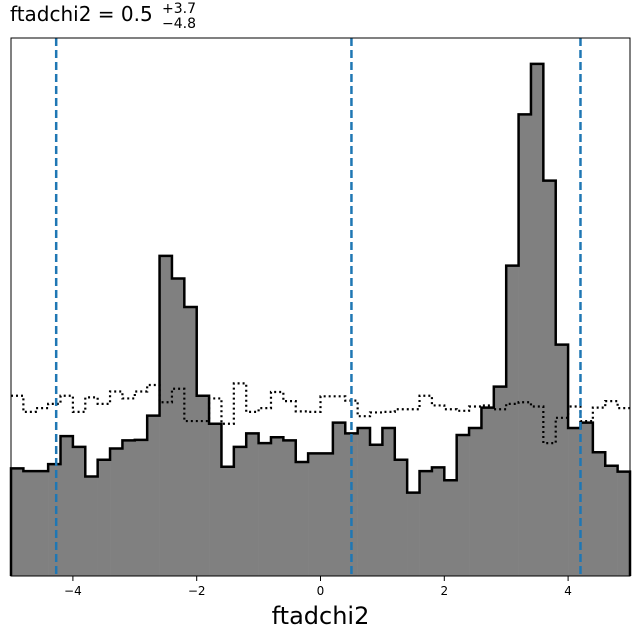  What do you see at coordinates (179, 24) in the screenshot?
I see `title-uncertainty-minus: −4.8` at bounding box center [179, 24].